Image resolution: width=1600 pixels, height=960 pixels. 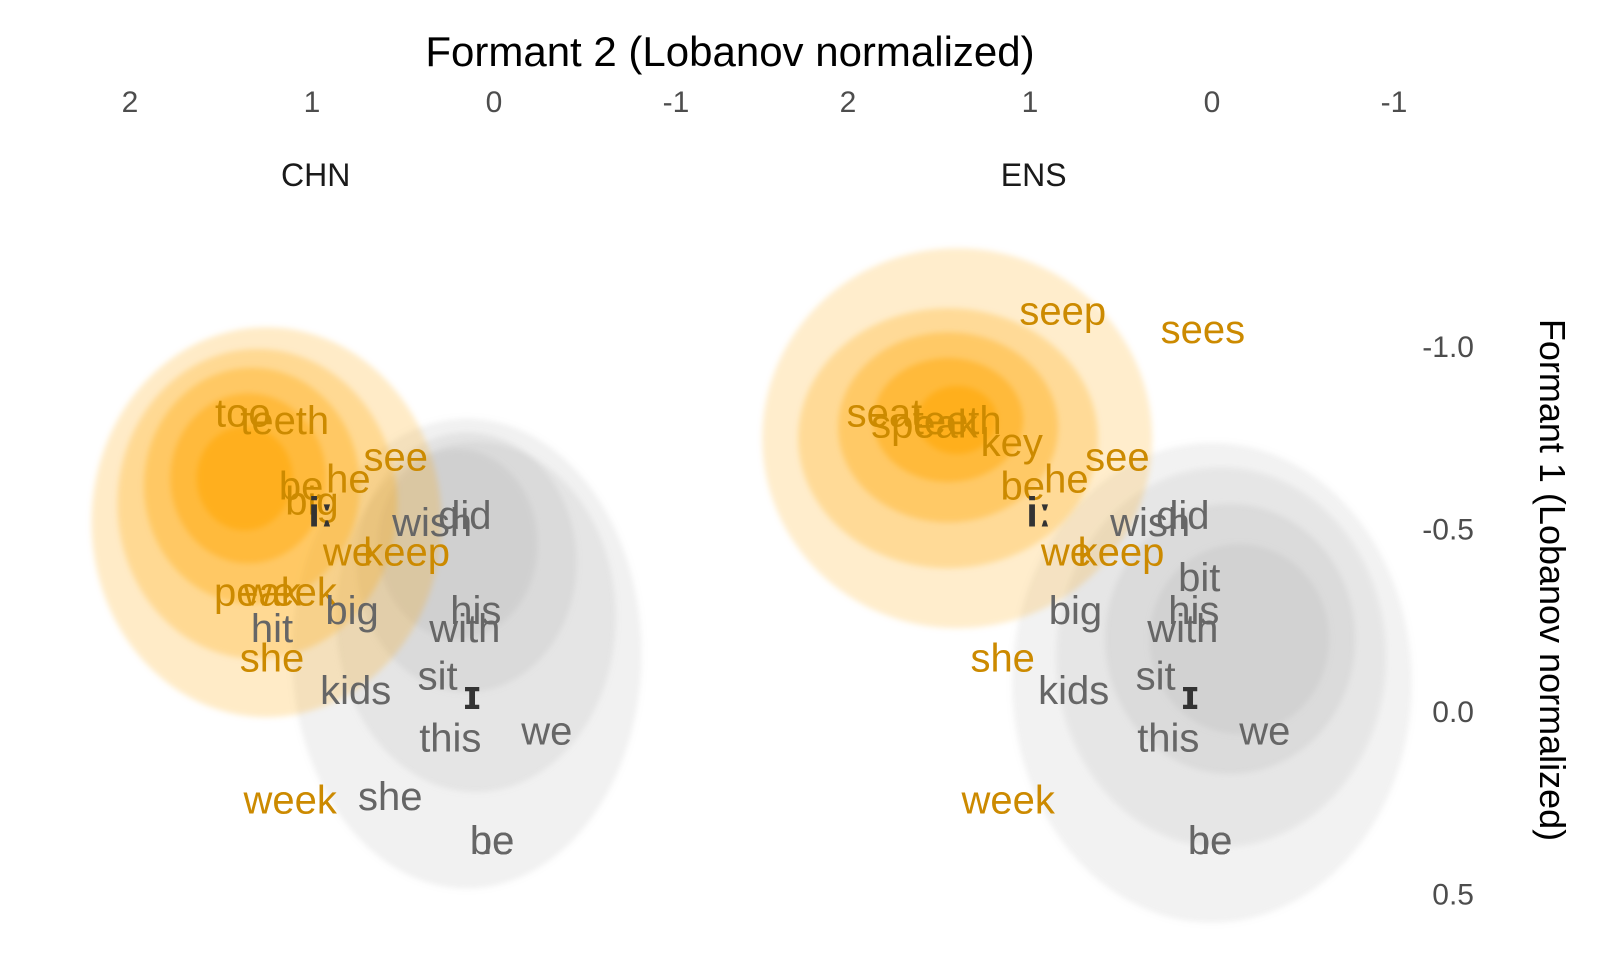 I want to click on y-tick-label: 0.5, so click(x=1453, y=895).